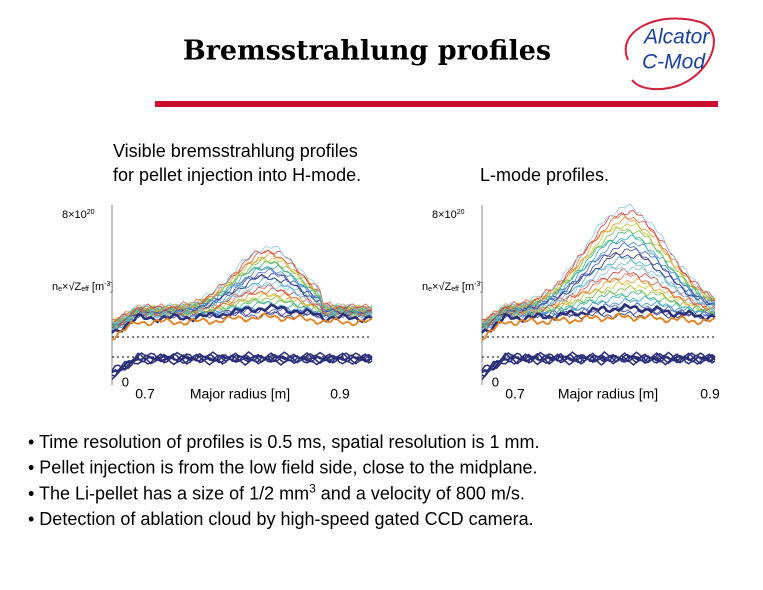 Image resolution: width=763 pixels, height=590 pixels. What do you see at coordinates (312, 489) in the screenshot?
I see `text-part: 3` at bounding box center [312, 489].